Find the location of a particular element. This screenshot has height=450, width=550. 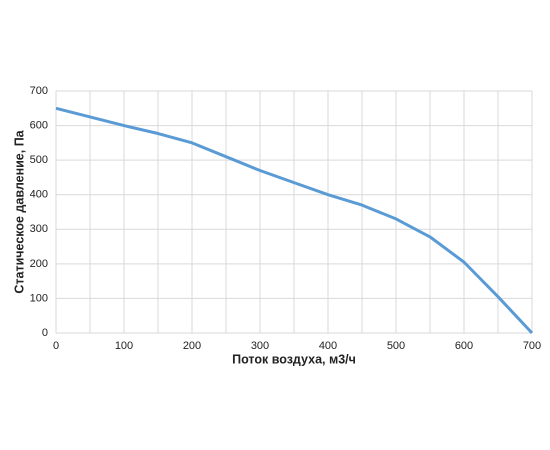

x-tick-label: 100 is located at coordinates (124, 346).